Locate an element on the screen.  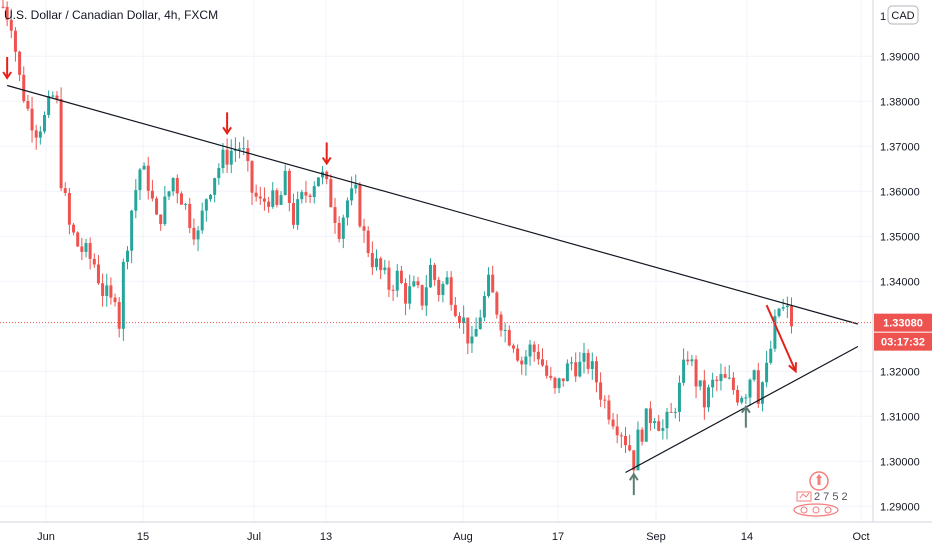
x-tick-label: Aug is located at coordinates (463, 537).